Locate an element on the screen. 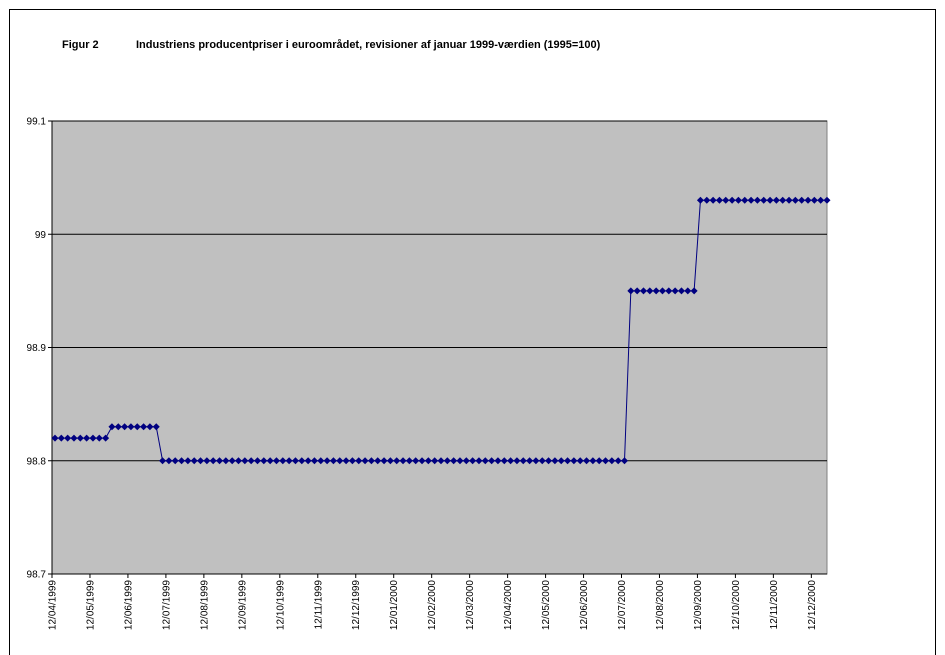 Image resolution: width=945 pixels, height=655 pixels. x-tick-label: 12/06/1999 is located at coordinates (128, 605).